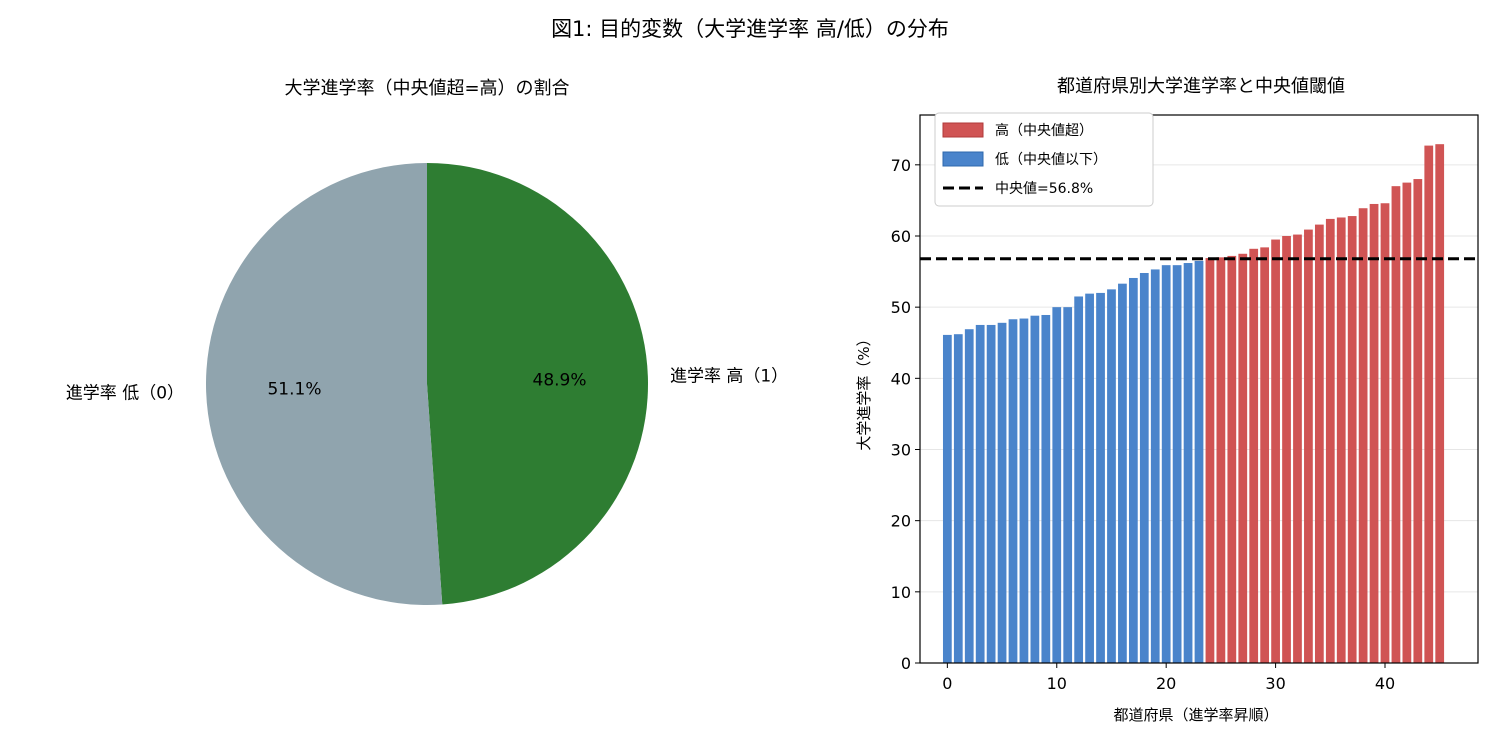 Image resolution: width=1500 pixels, height=750 pixels. I want to click on x-tick-label: 0, so click(947, 683).